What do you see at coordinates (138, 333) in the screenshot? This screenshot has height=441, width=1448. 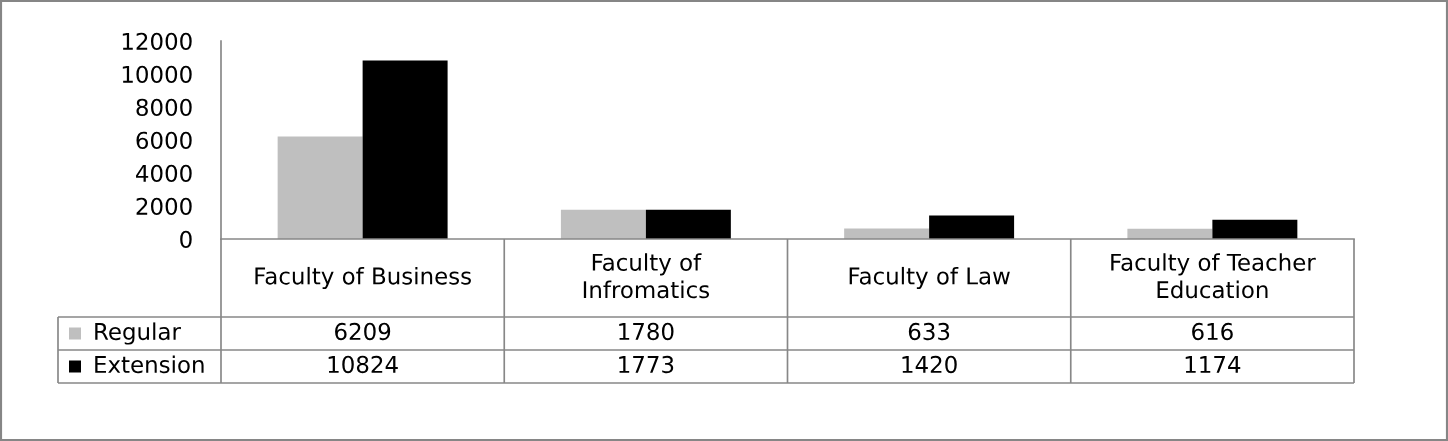 I see `legend-label: Regular` at bounding box center [138, 333].